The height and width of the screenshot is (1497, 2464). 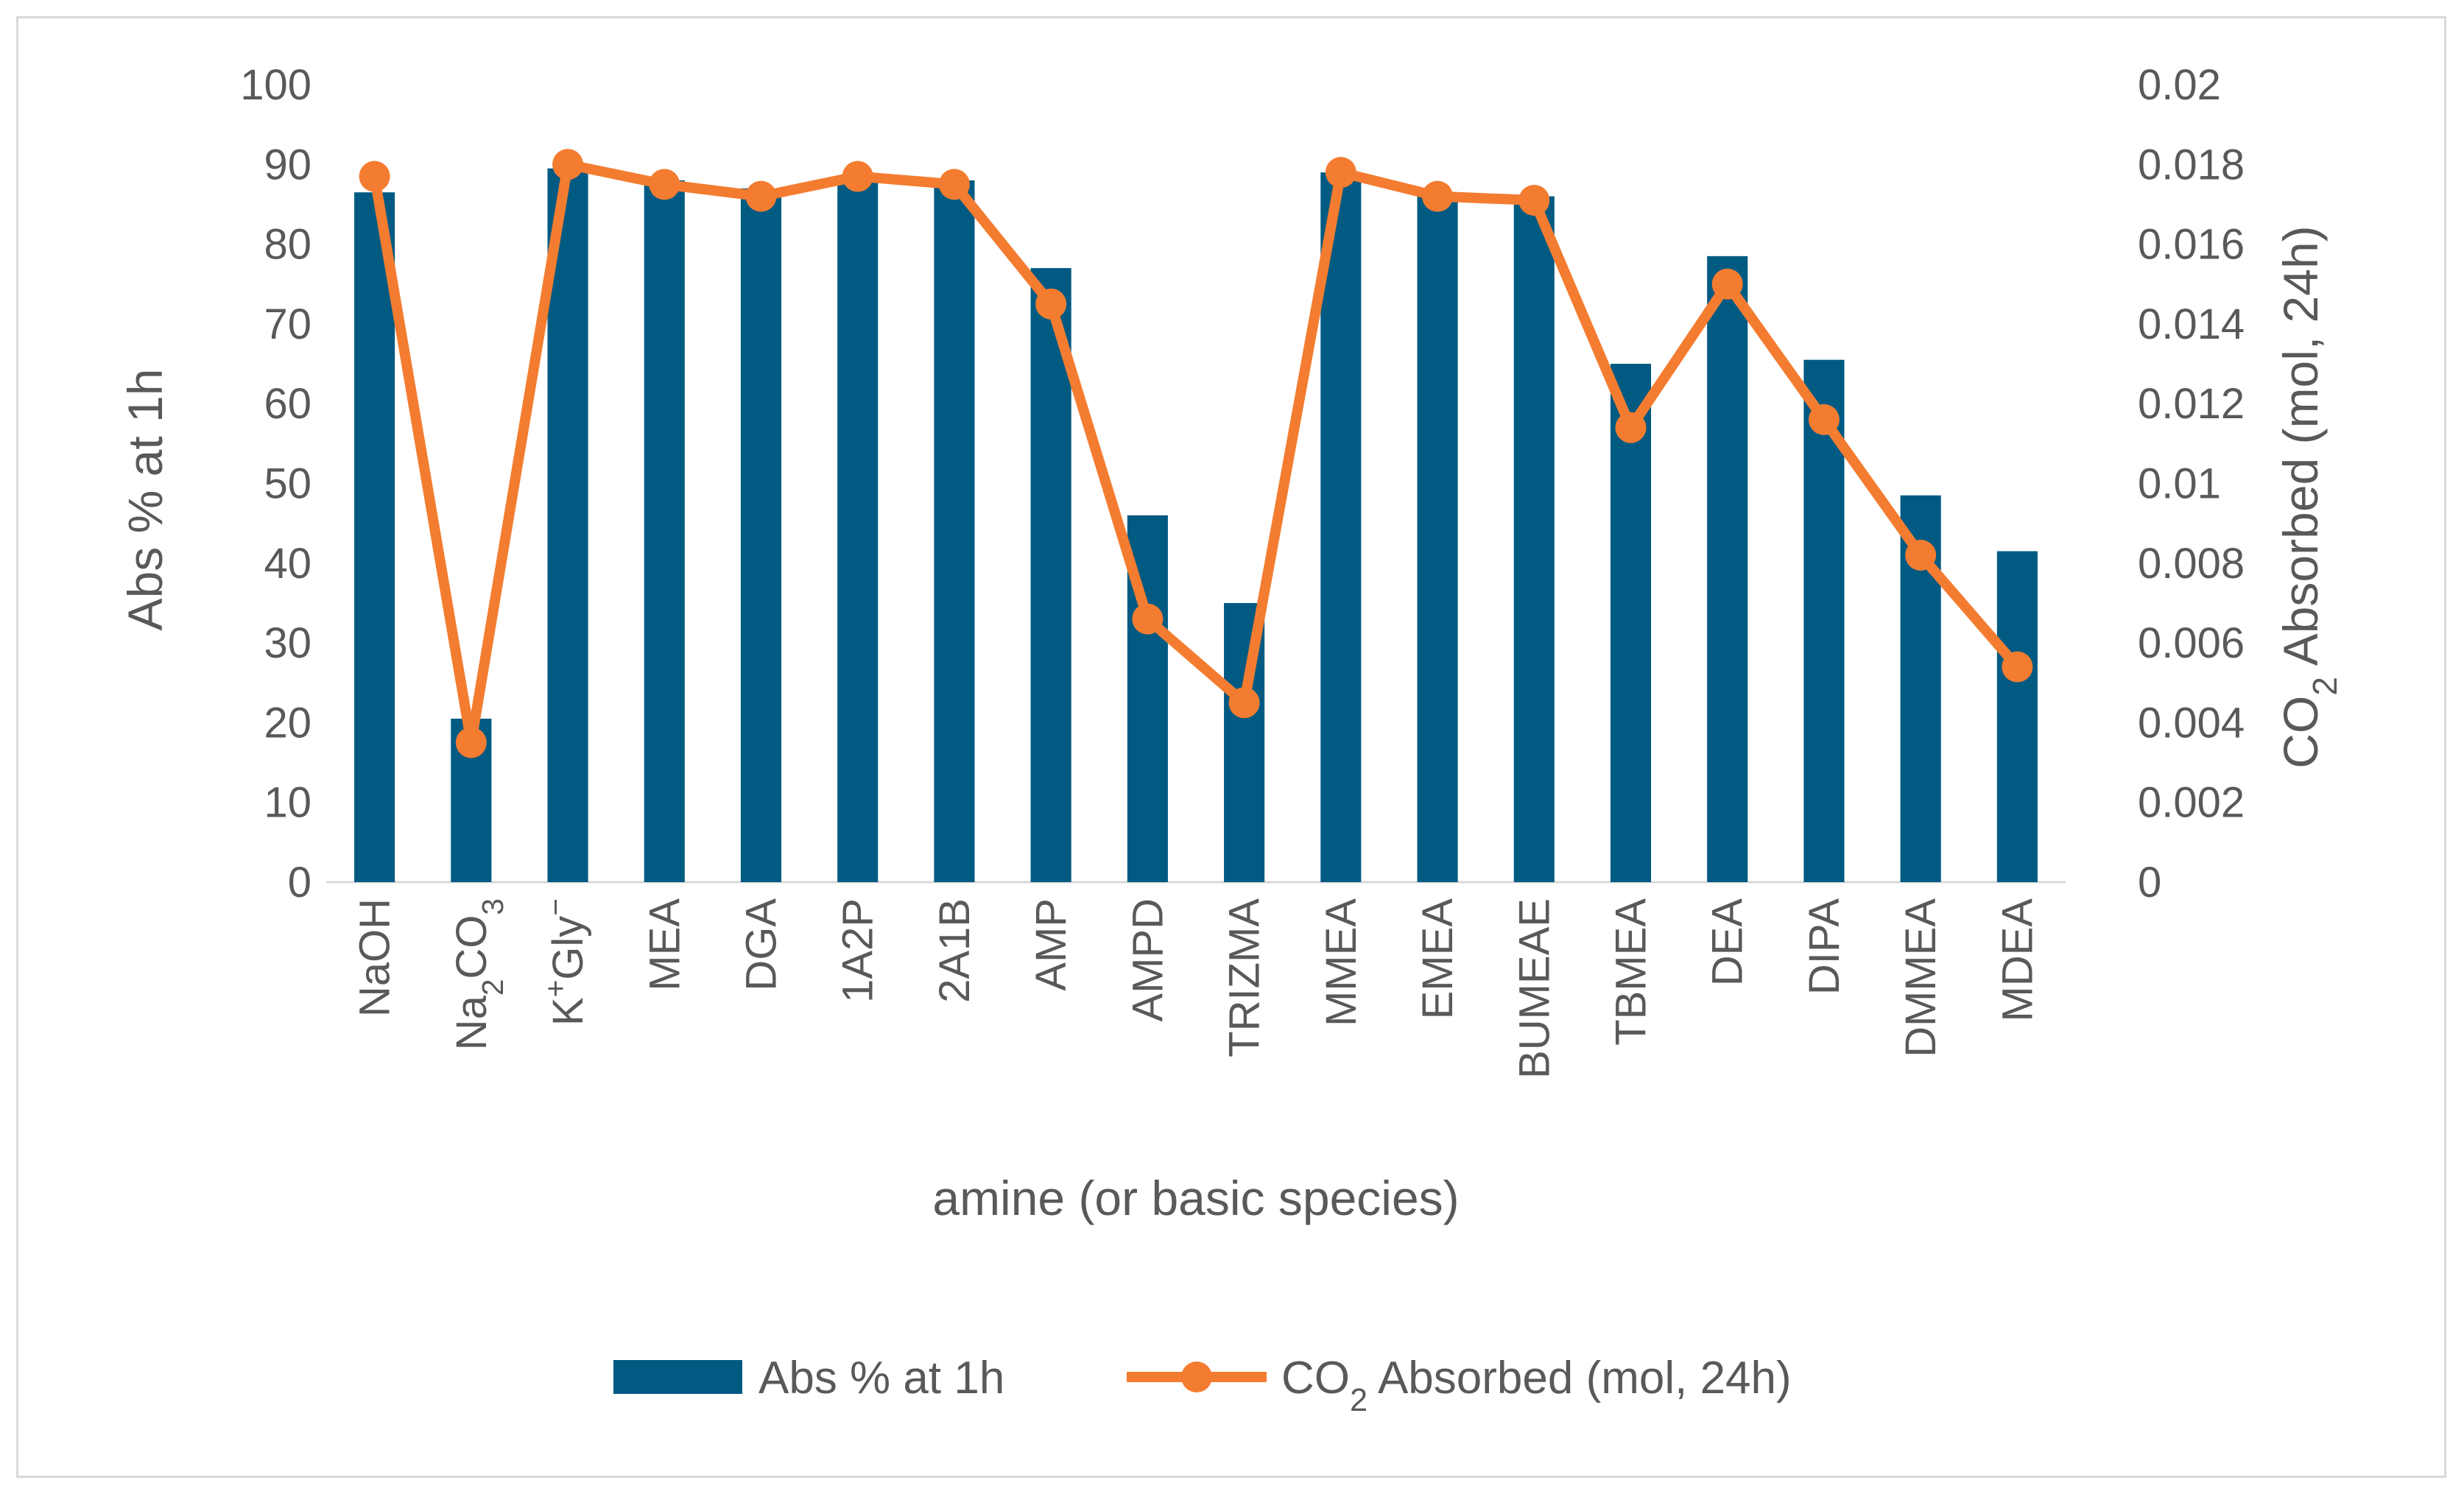 What do you see at coordinates (1196, 1377) in the screenshot?
I see `legend-line-marker` at bounding box center [1196, 1377].